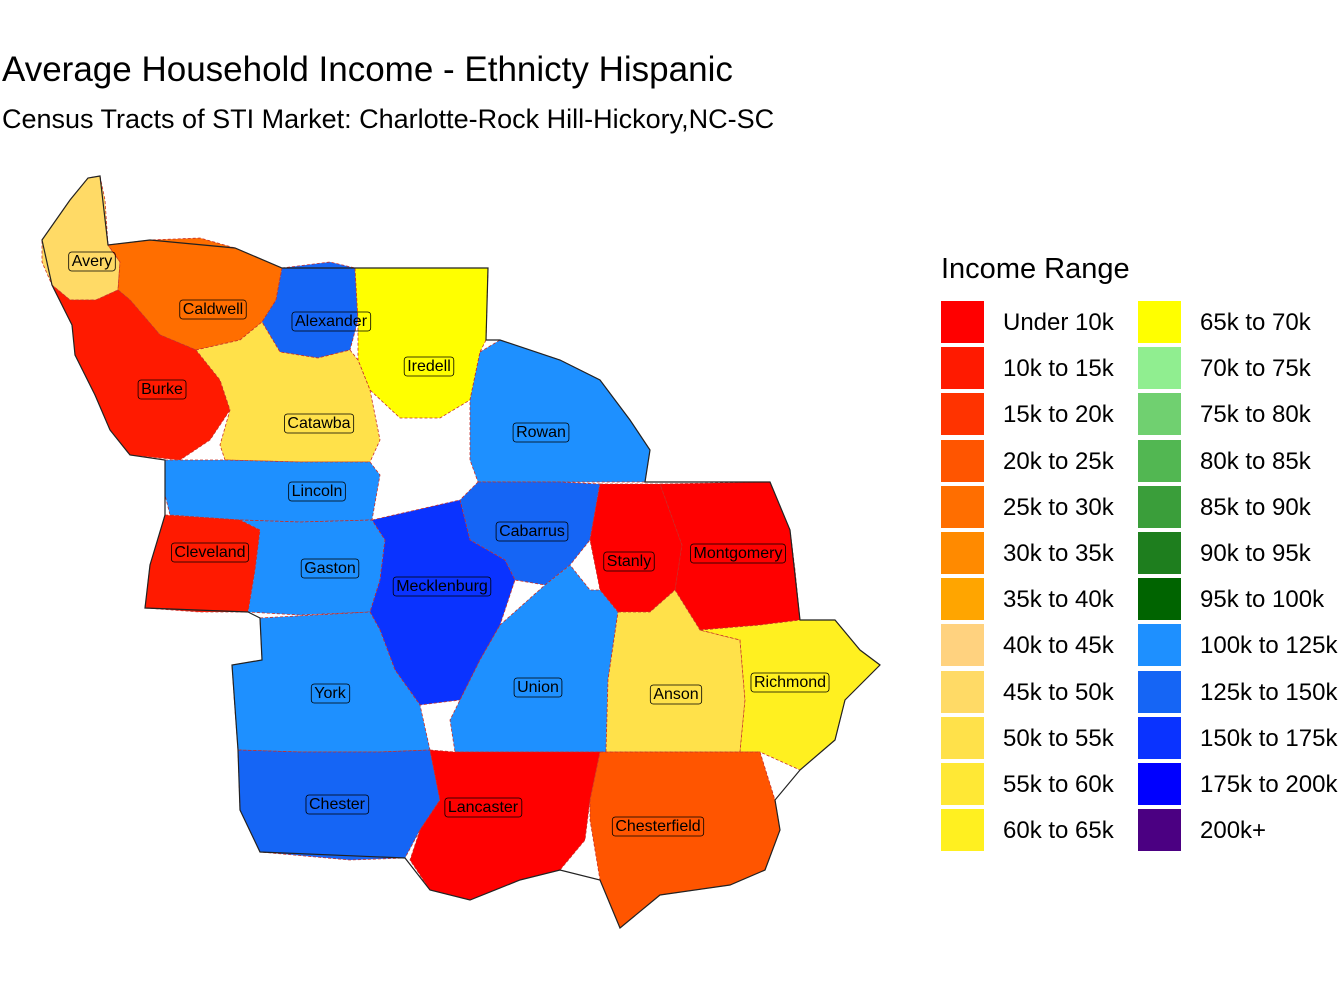  I want to click on county-name: Montgomery, so click(738, 553).